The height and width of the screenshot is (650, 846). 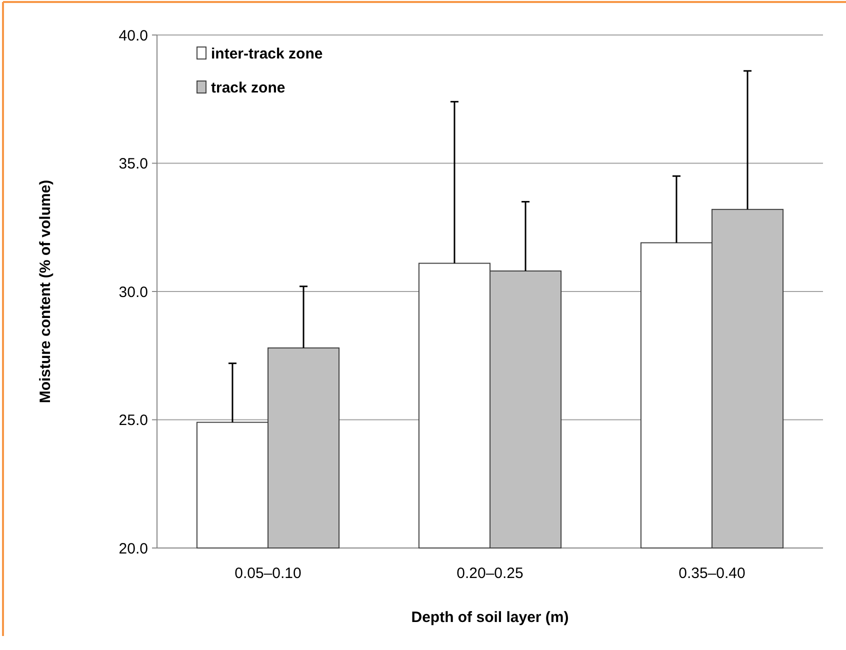 What do you see at coordinates (712, 573) in the screenshot?
I see `x-tick-label: 0.35–0.40` at bounding box center [712, 573].